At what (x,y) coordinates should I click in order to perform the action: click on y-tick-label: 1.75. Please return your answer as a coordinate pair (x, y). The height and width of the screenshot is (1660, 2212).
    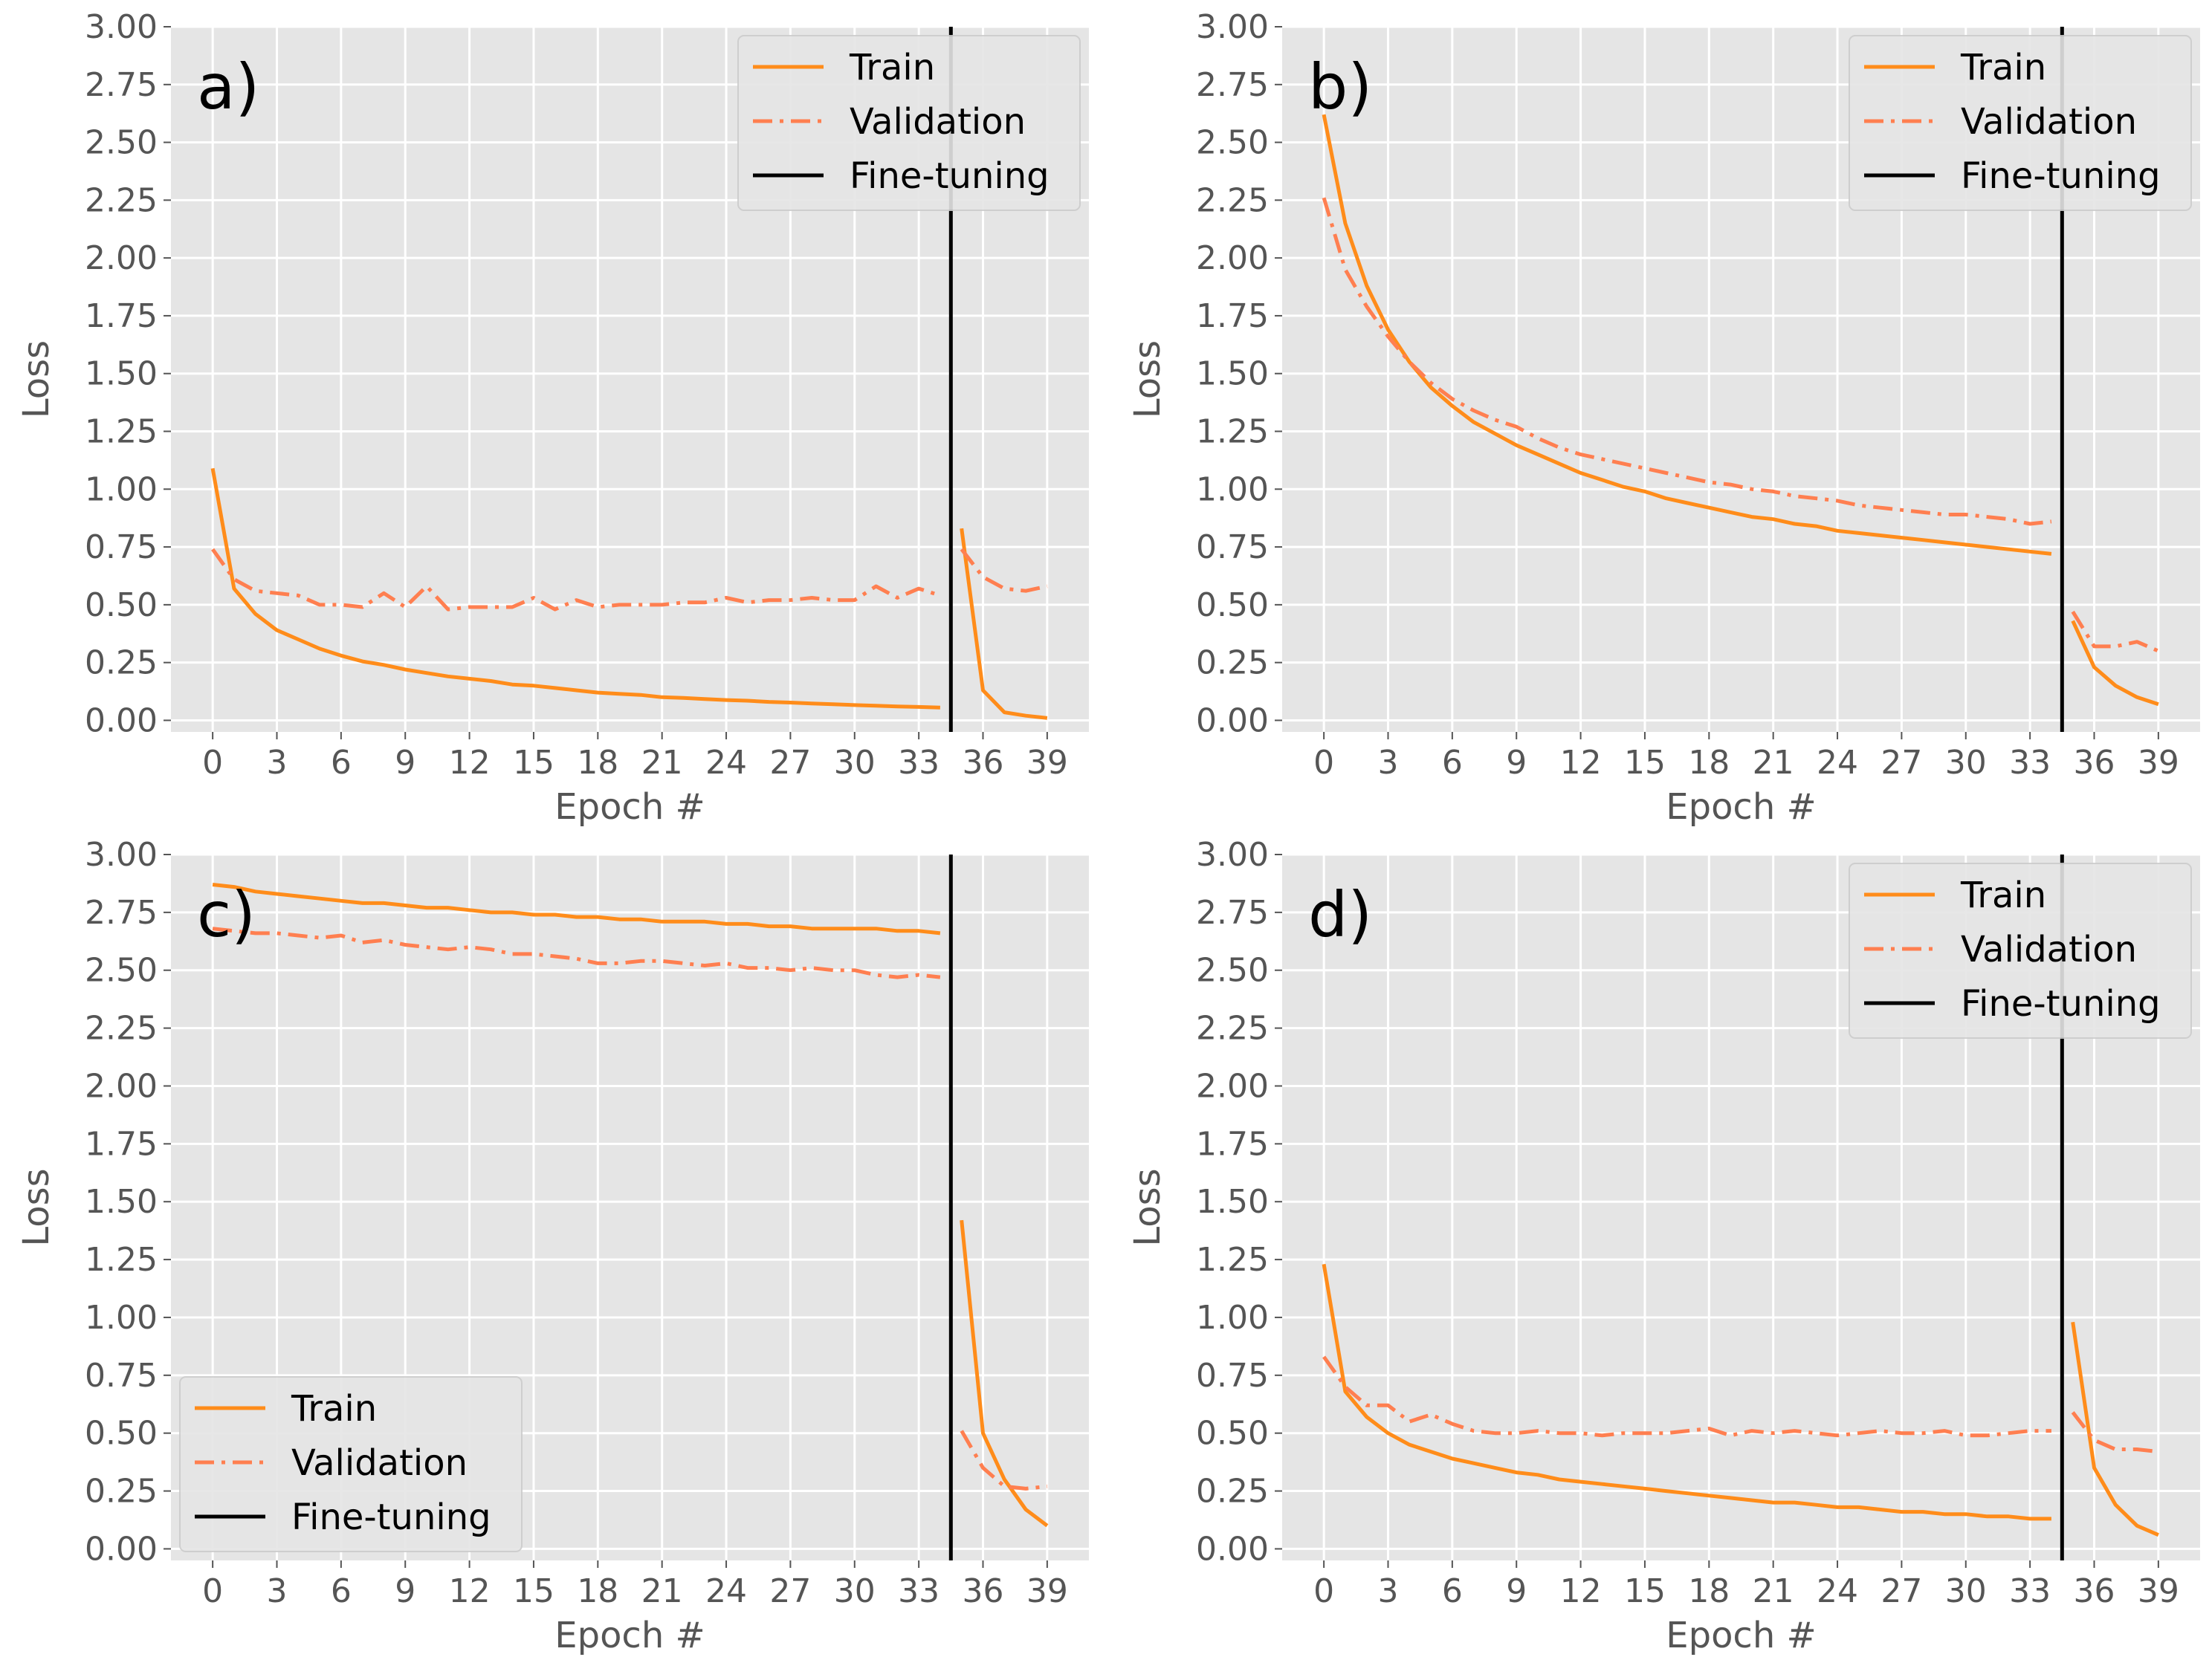
    Looking at the image, I should click on (121, 1144).